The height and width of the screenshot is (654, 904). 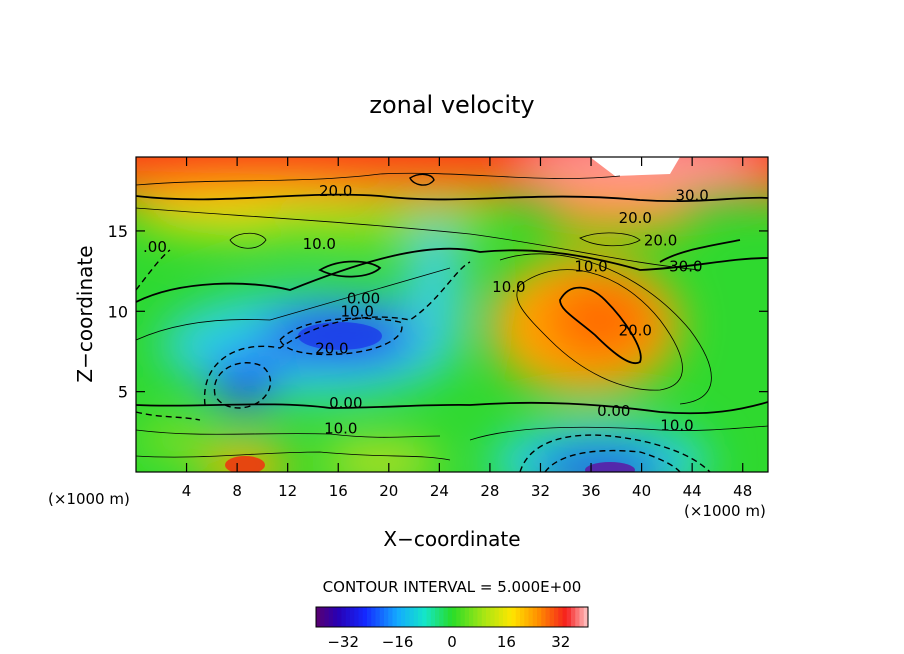 I want to click on y-tick-label: 5, so click(x=123, y=392).